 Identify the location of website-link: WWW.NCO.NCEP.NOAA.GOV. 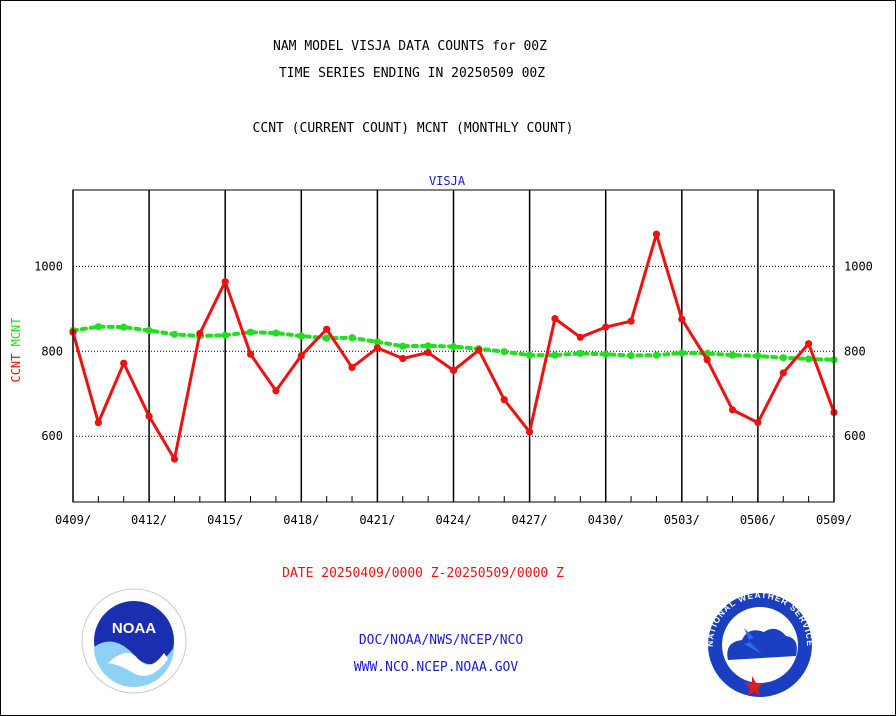
(436, 667).